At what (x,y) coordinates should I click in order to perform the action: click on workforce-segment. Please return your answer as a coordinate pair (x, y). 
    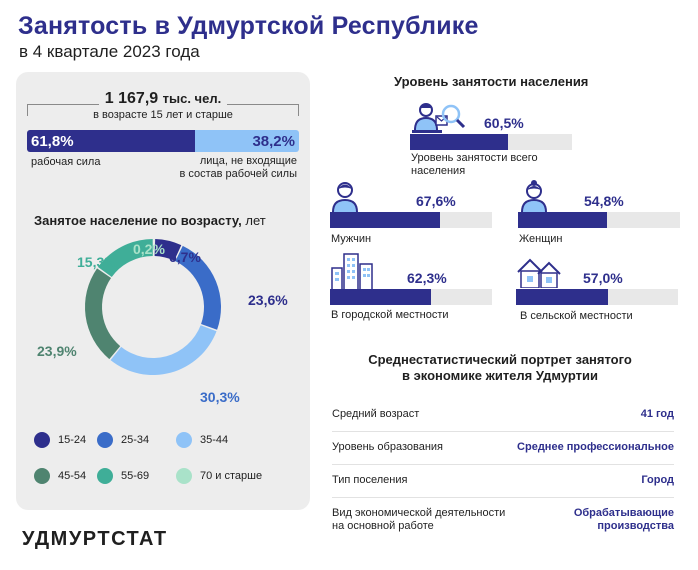
    Looking at the image, I should click on (111, 141).